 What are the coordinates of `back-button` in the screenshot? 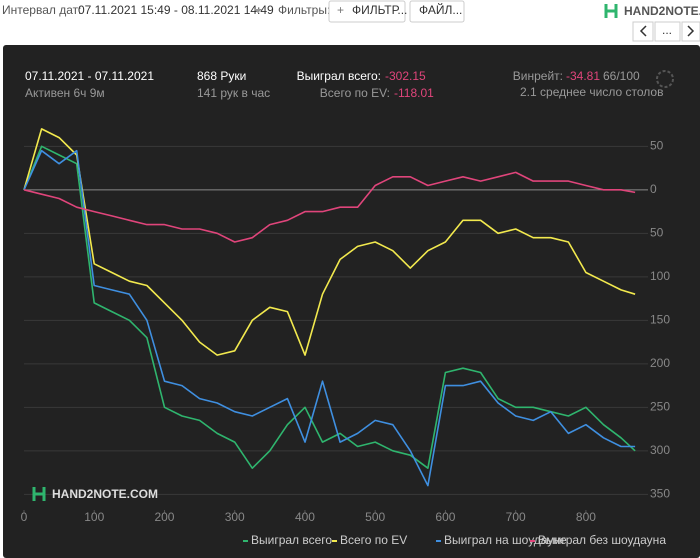 It's located at (643, 31).